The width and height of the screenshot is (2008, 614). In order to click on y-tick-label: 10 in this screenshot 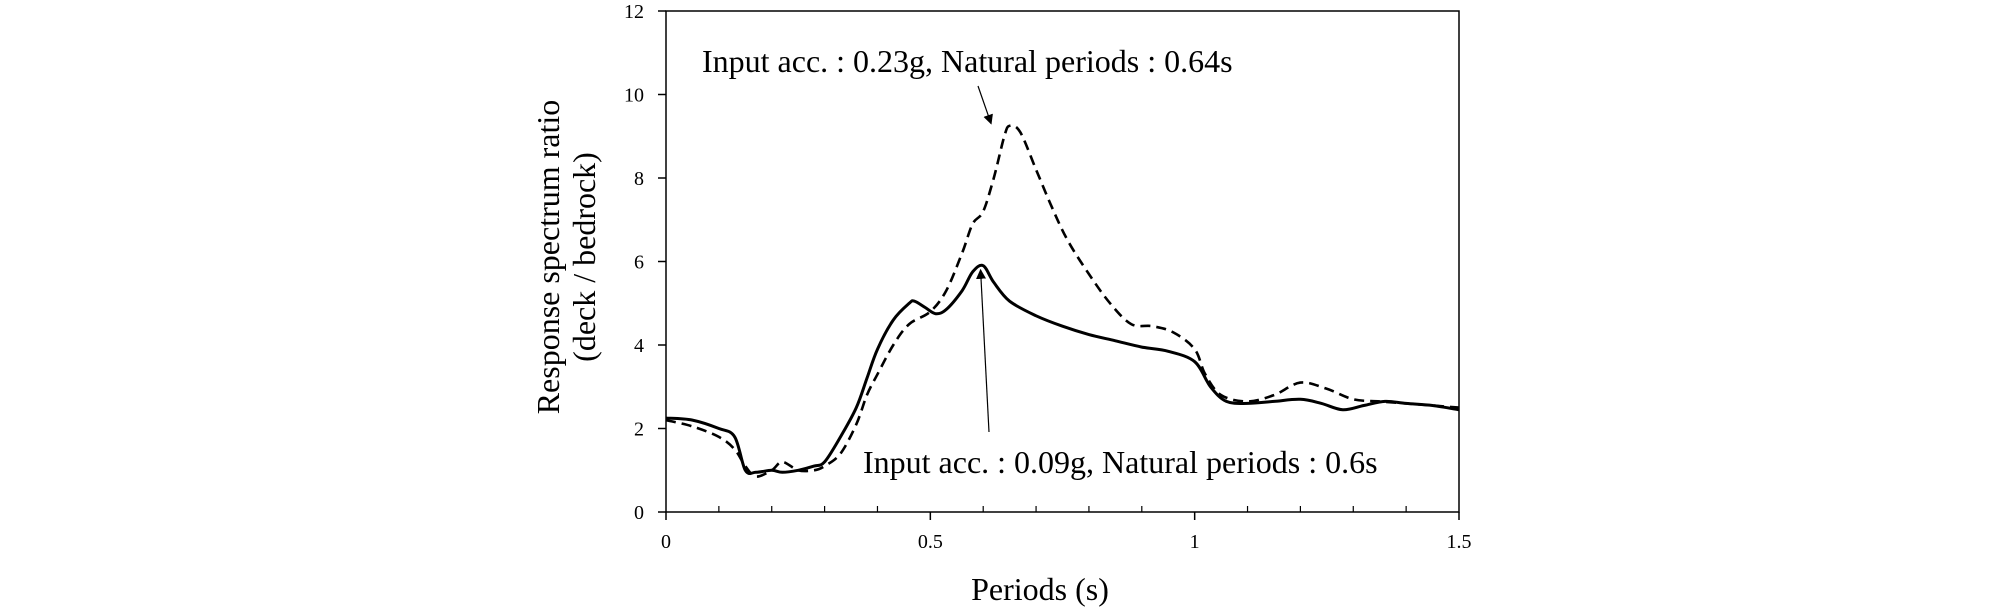, I will do `click(634, 96)`.